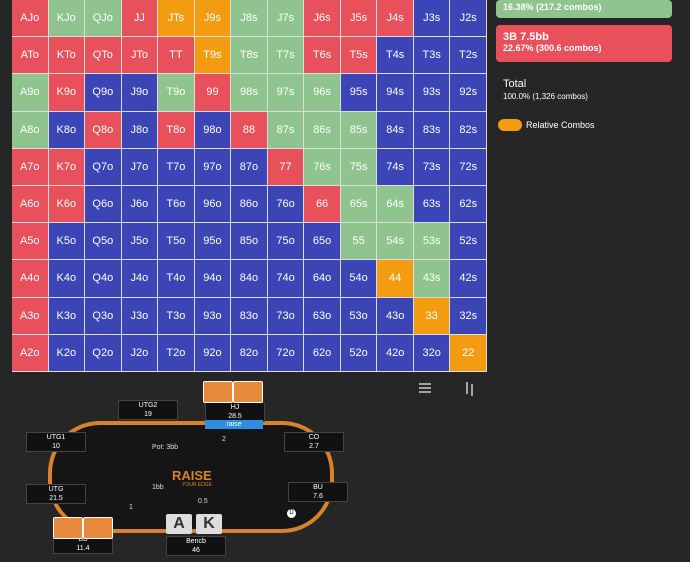 The width and height of the screenshot is (690, 562). I want to click on hand-cell: 62o, so click(322, 353).